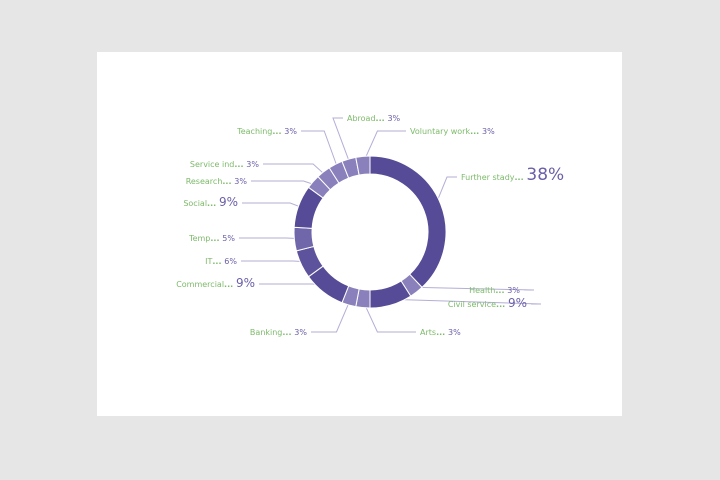 The height and width of the screenshot is (480, 720). I want to click on slice-label: Banking... 3%, so click(278, 332).